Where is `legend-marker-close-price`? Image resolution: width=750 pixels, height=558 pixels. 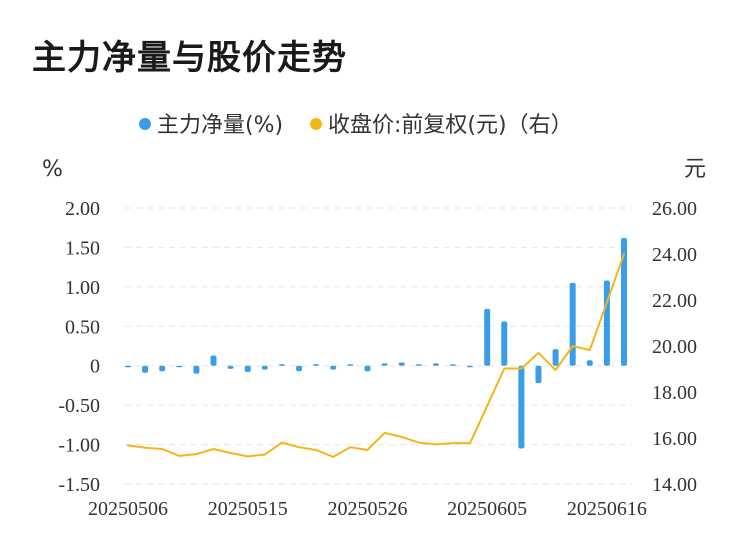
legend-marker-close-price is located at coordinates (316, 124).